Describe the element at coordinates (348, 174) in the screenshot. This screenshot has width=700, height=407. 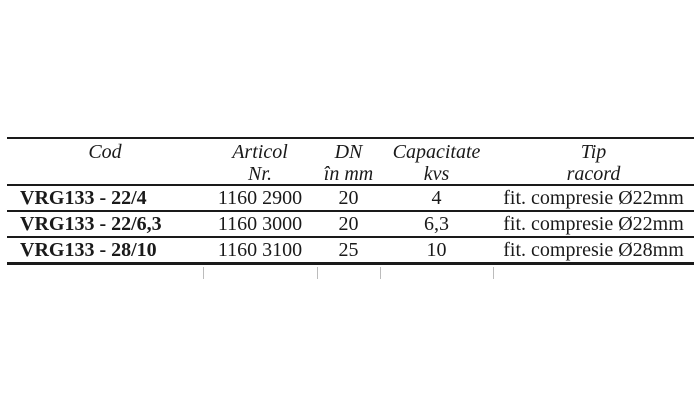
I see `column-header-sublabel: în mm` at that location.